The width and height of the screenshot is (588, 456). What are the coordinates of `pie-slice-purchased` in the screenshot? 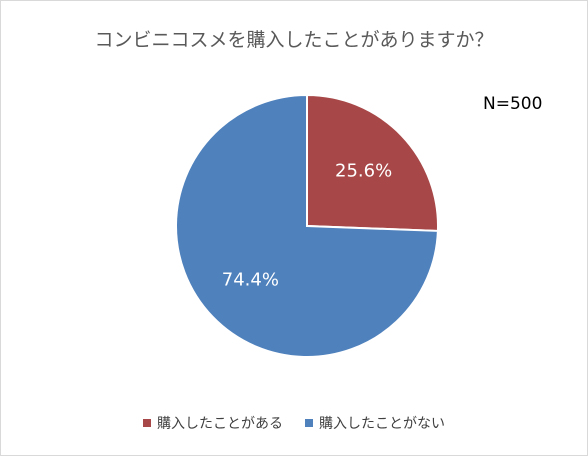 It's located at (372, 162).